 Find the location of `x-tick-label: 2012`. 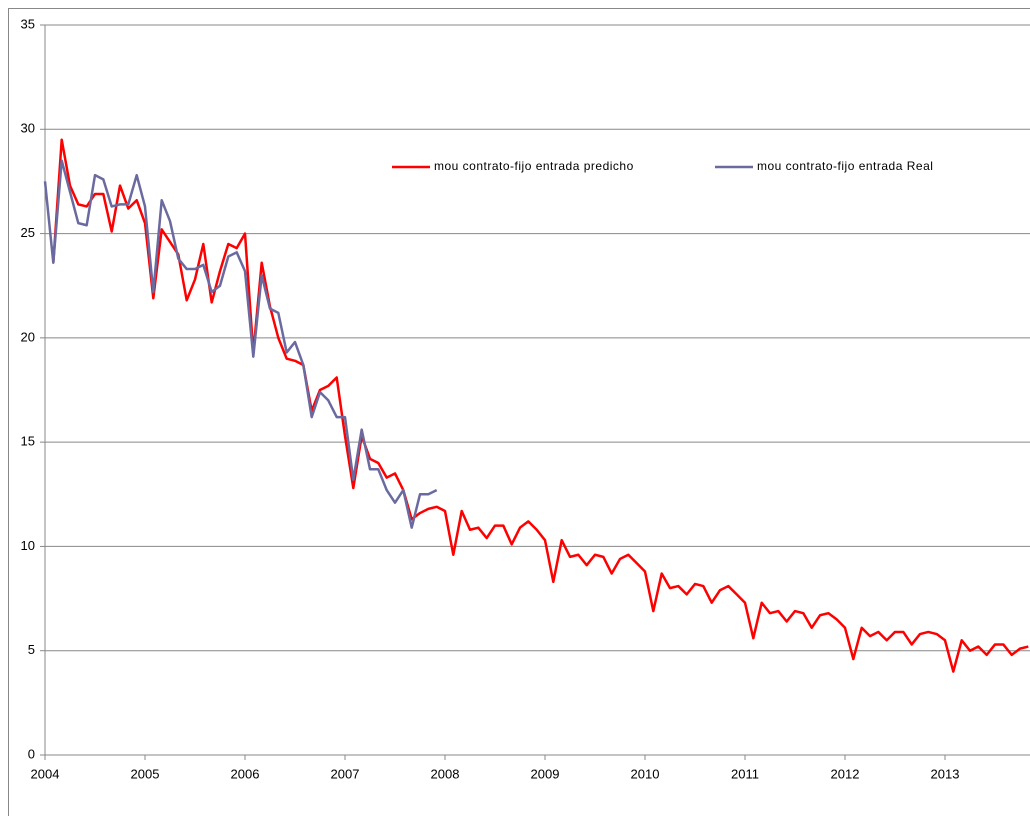

x-tick-label: 2012 is located at coordinates (845, 773).